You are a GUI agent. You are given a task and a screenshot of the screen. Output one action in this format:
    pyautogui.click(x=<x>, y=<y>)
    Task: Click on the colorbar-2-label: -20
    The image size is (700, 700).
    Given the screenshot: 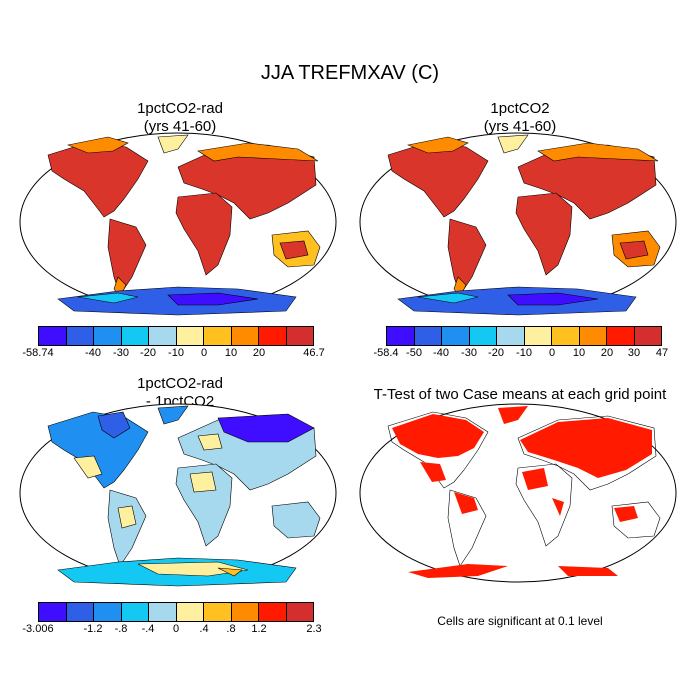 What is the action you would take?
    pyautogui.click(x=496, y=353)
    